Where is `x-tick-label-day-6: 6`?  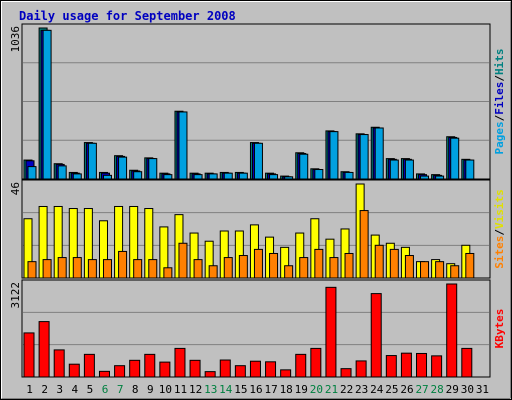
x-tick-label-day-6: 6 is located at coordinates (105, 389).